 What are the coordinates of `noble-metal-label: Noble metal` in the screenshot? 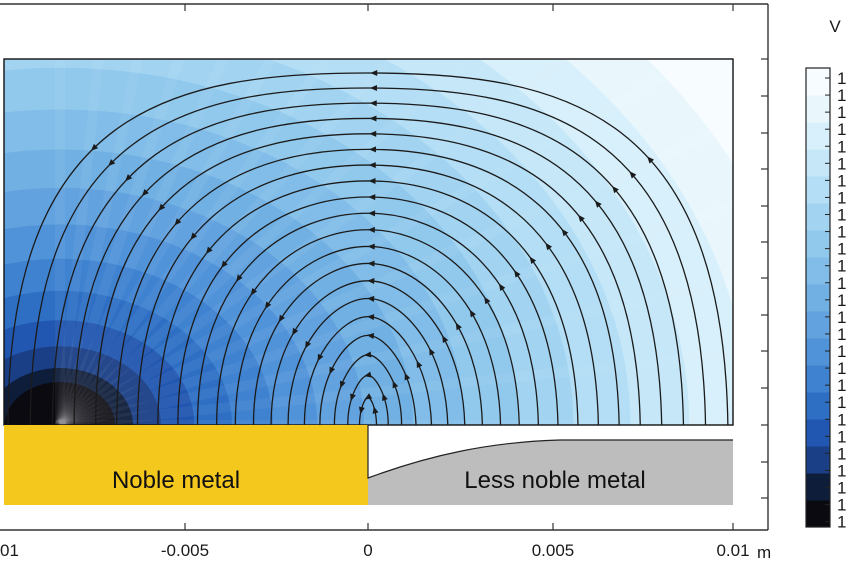 It's located at (176, 480).